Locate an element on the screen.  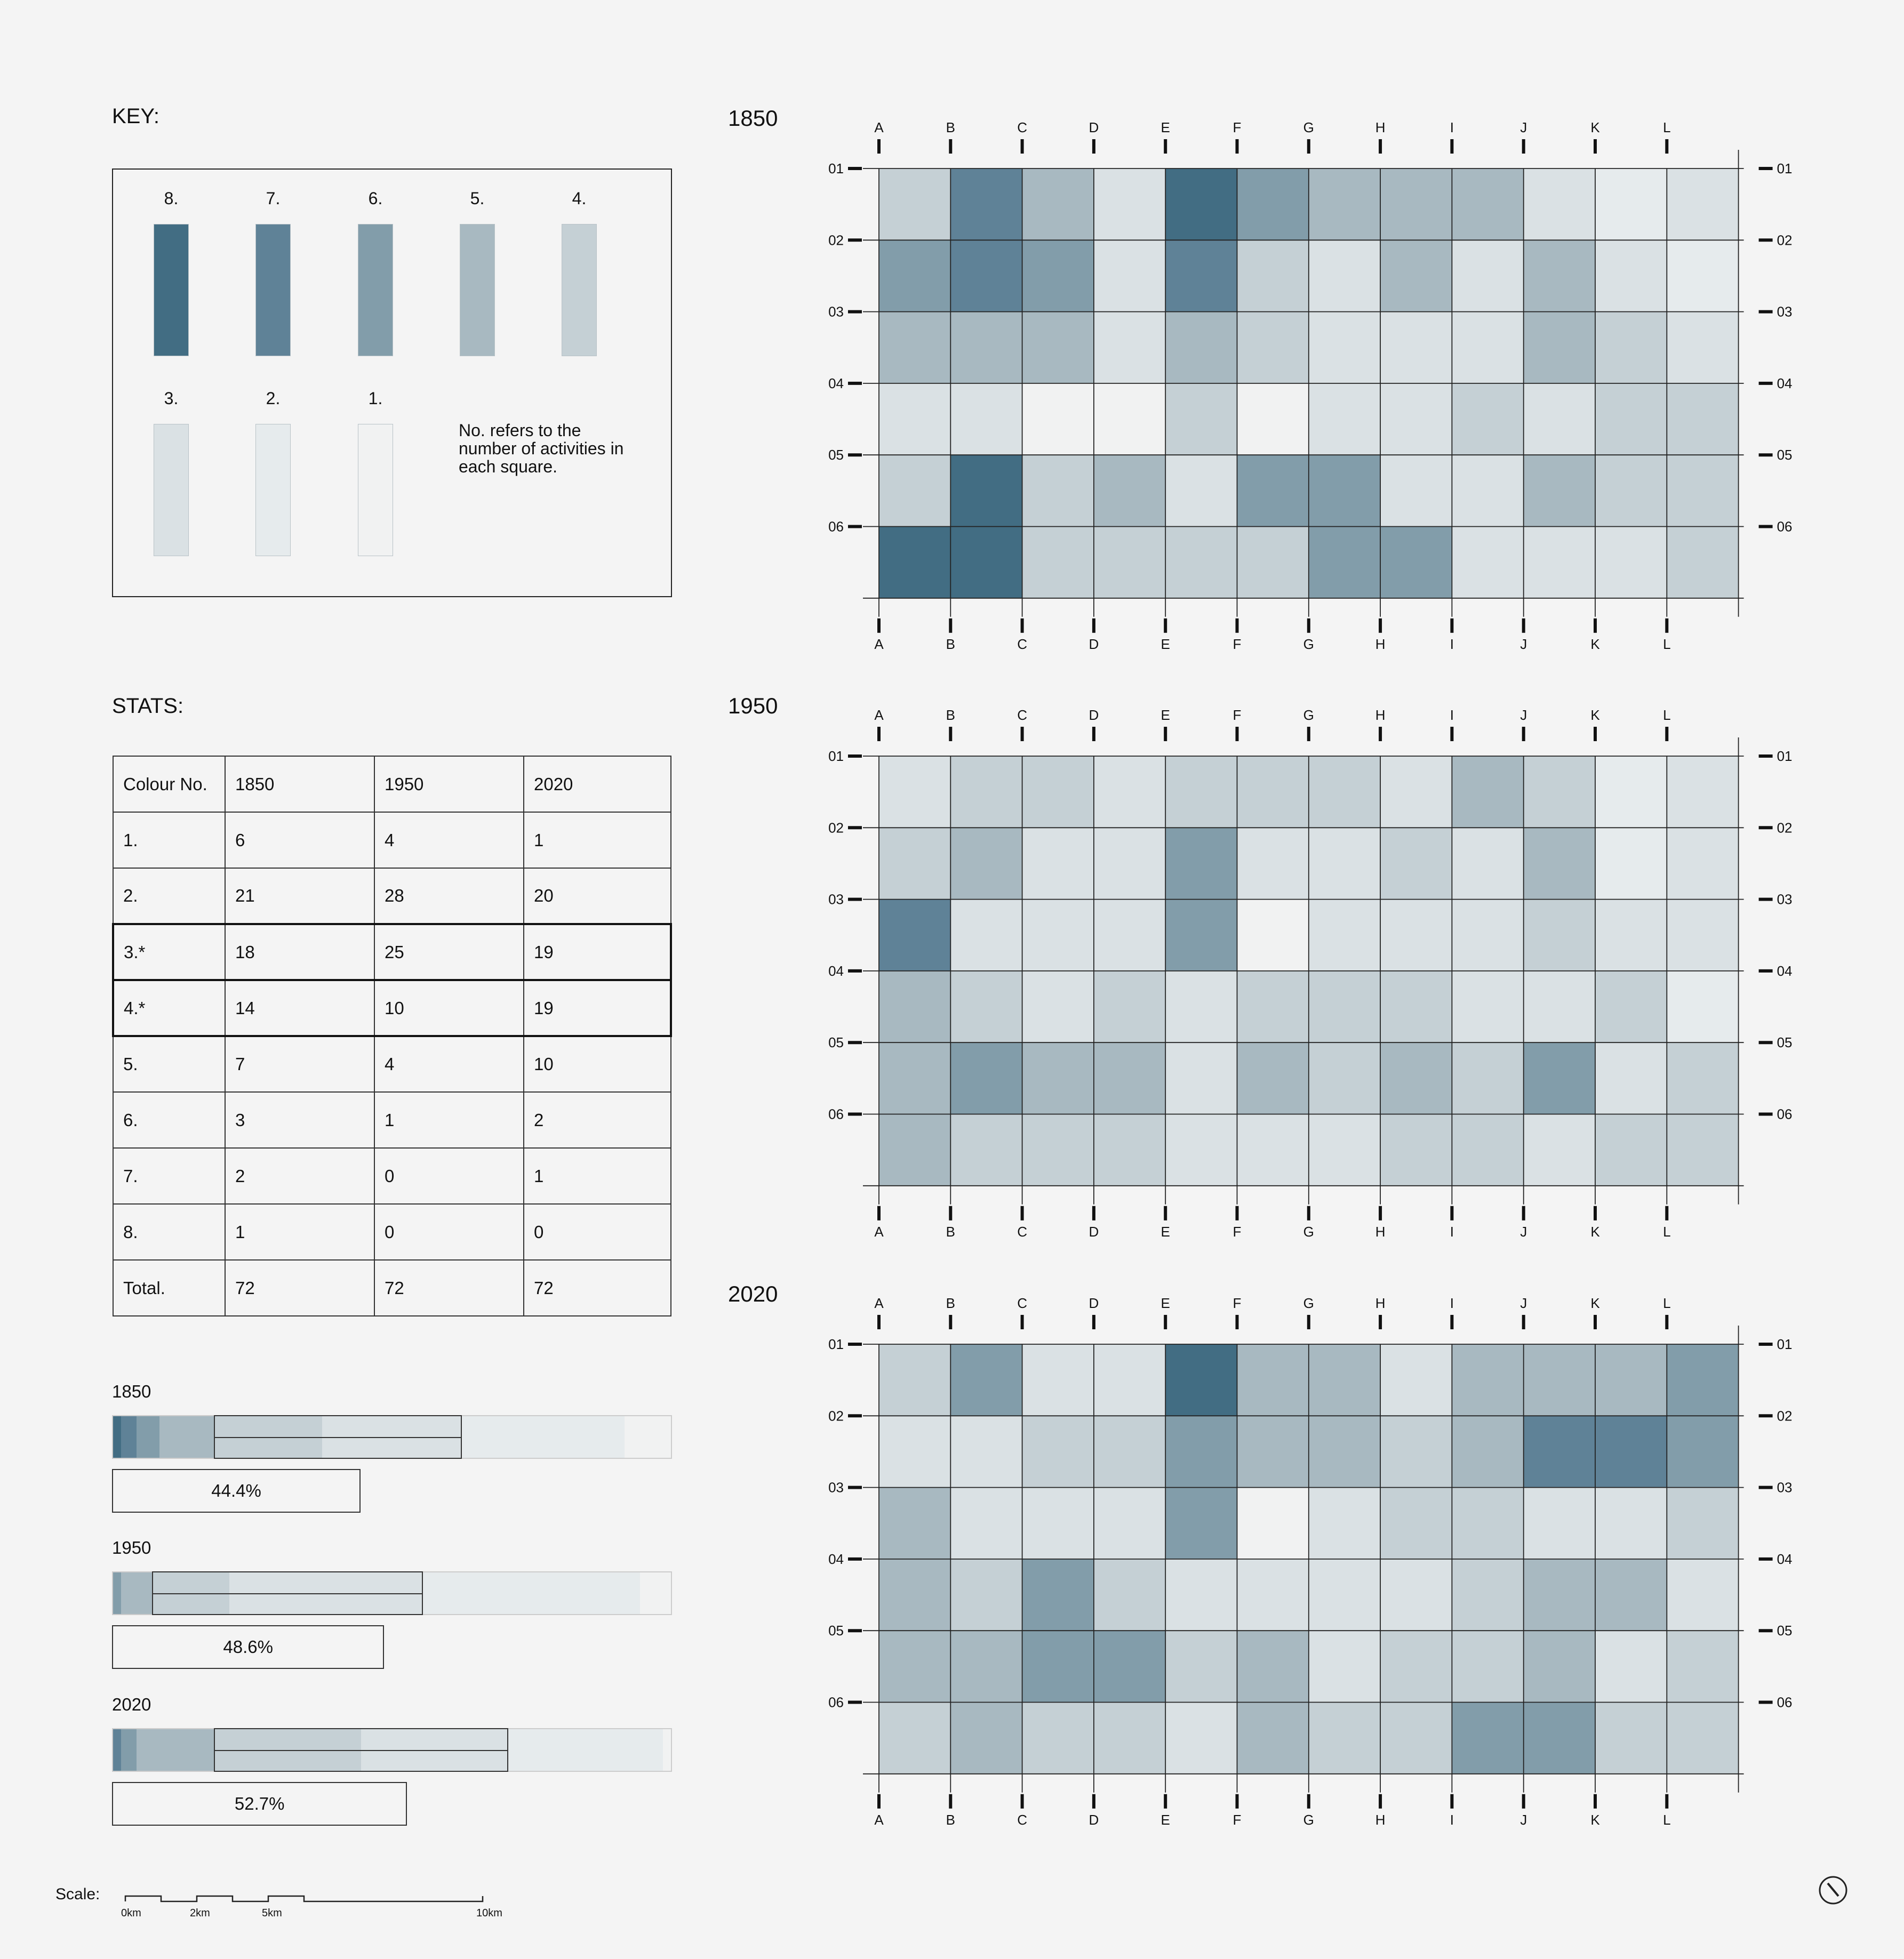
stats-cell: 2. is located at coordinates (169, 896).